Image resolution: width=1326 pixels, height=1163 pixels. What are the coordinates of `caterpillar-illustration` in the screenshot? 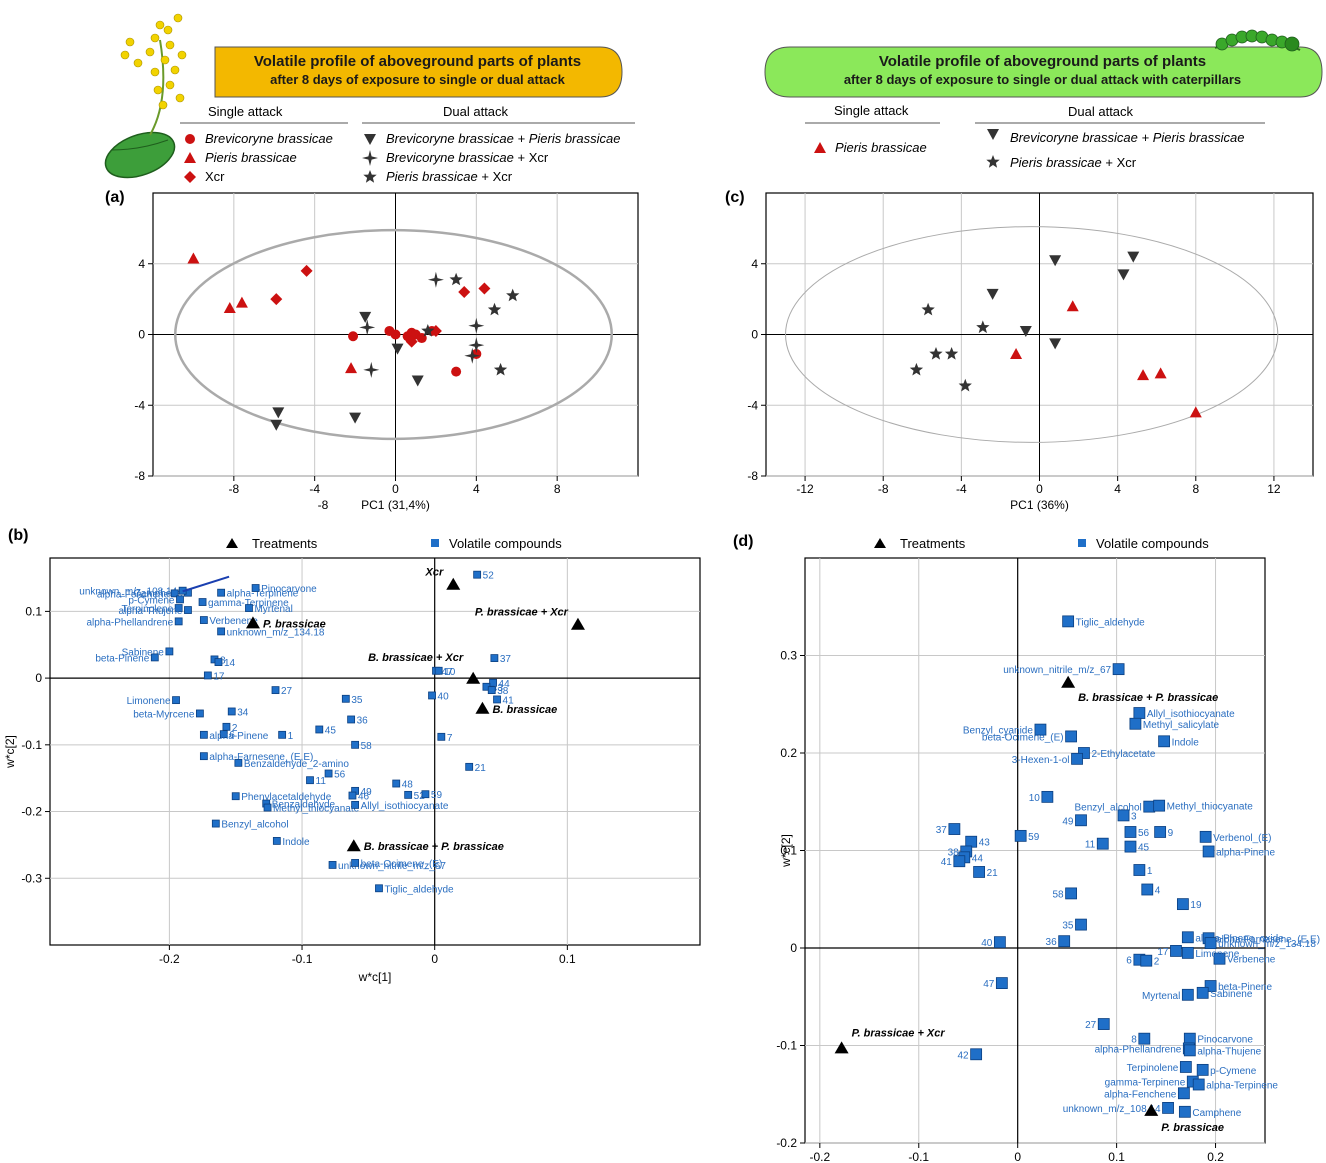 It's located at (1257, 40).